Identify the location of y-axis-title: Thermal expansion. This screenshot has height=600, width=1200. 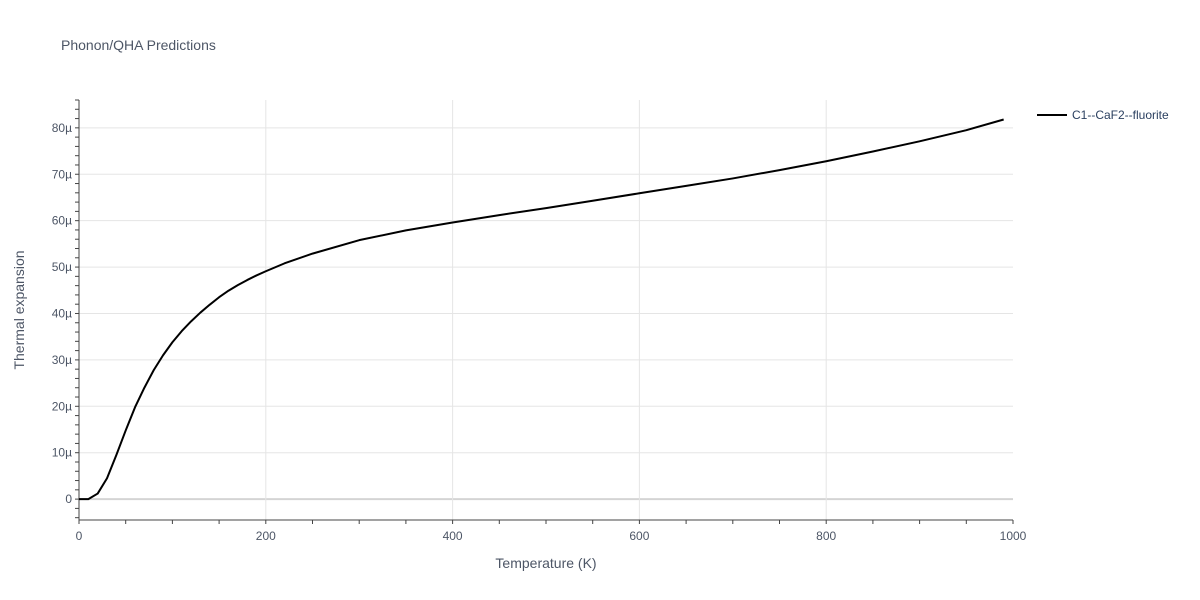
(19, 309).